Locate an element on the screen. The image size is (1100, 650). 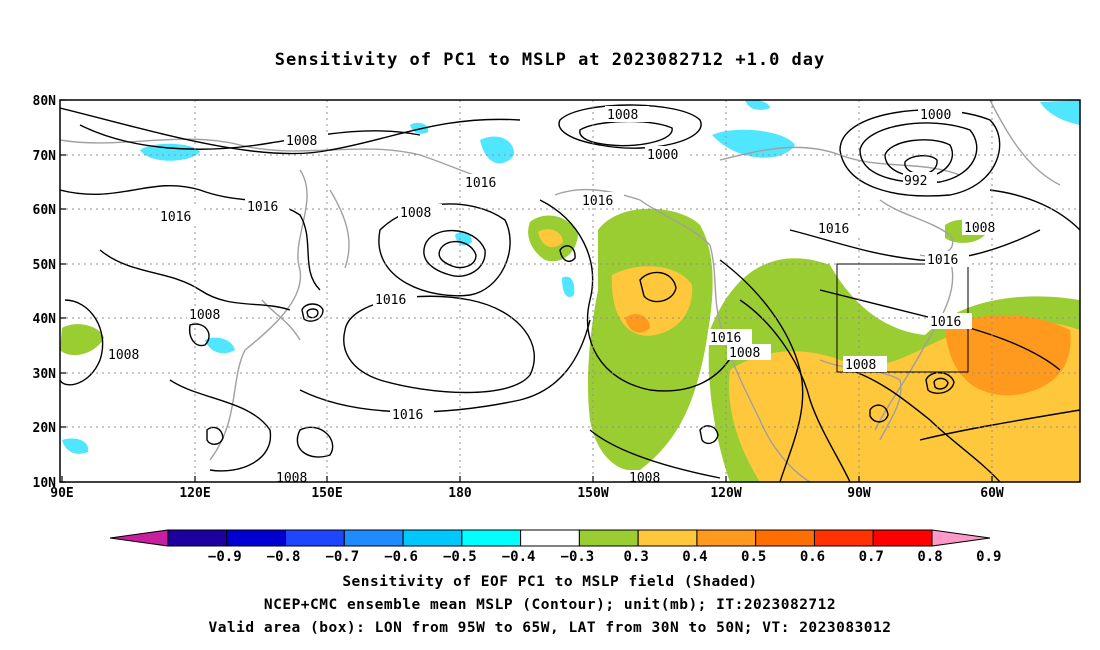
coast-kamchatka is located at coordinates (339, 229).